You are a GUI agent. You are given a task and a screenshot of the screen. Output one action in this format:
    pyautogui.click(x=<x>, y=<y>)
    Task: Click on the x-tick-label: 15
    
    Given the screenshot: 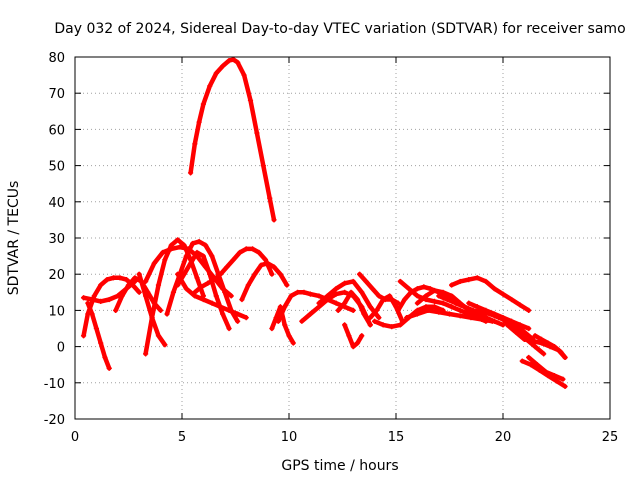 What is the action you would take?
    pyautogui.click(x=396, y=437)
    